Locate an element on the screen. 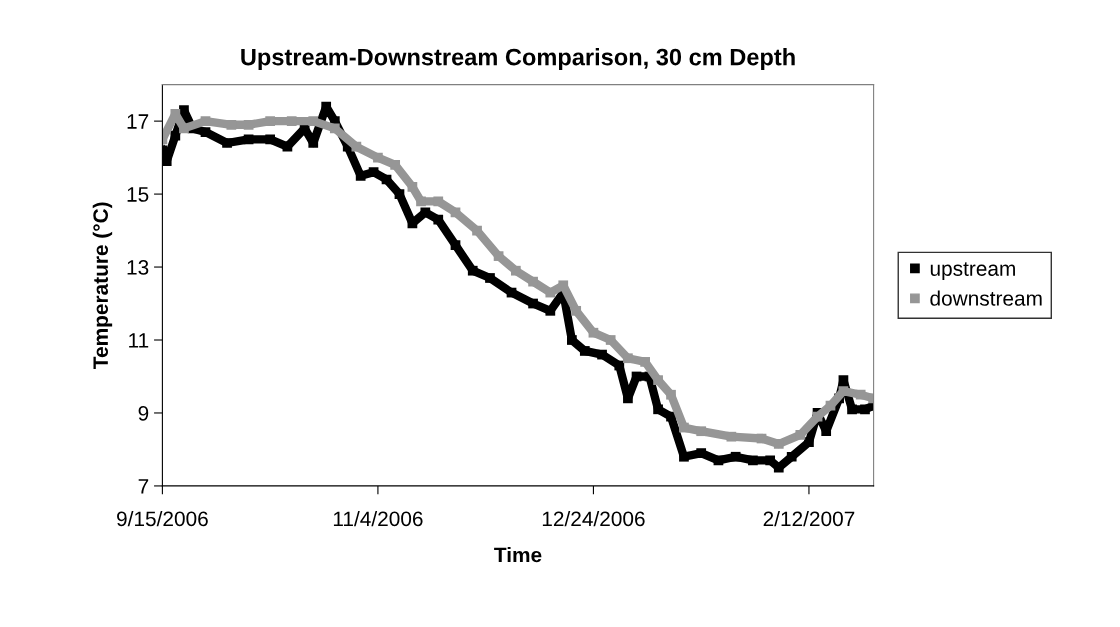 Image resolution: width=1120 pixels, height=627 pixels. x-tick-label: 11/4/2006 is located at coordinates (378, 518).